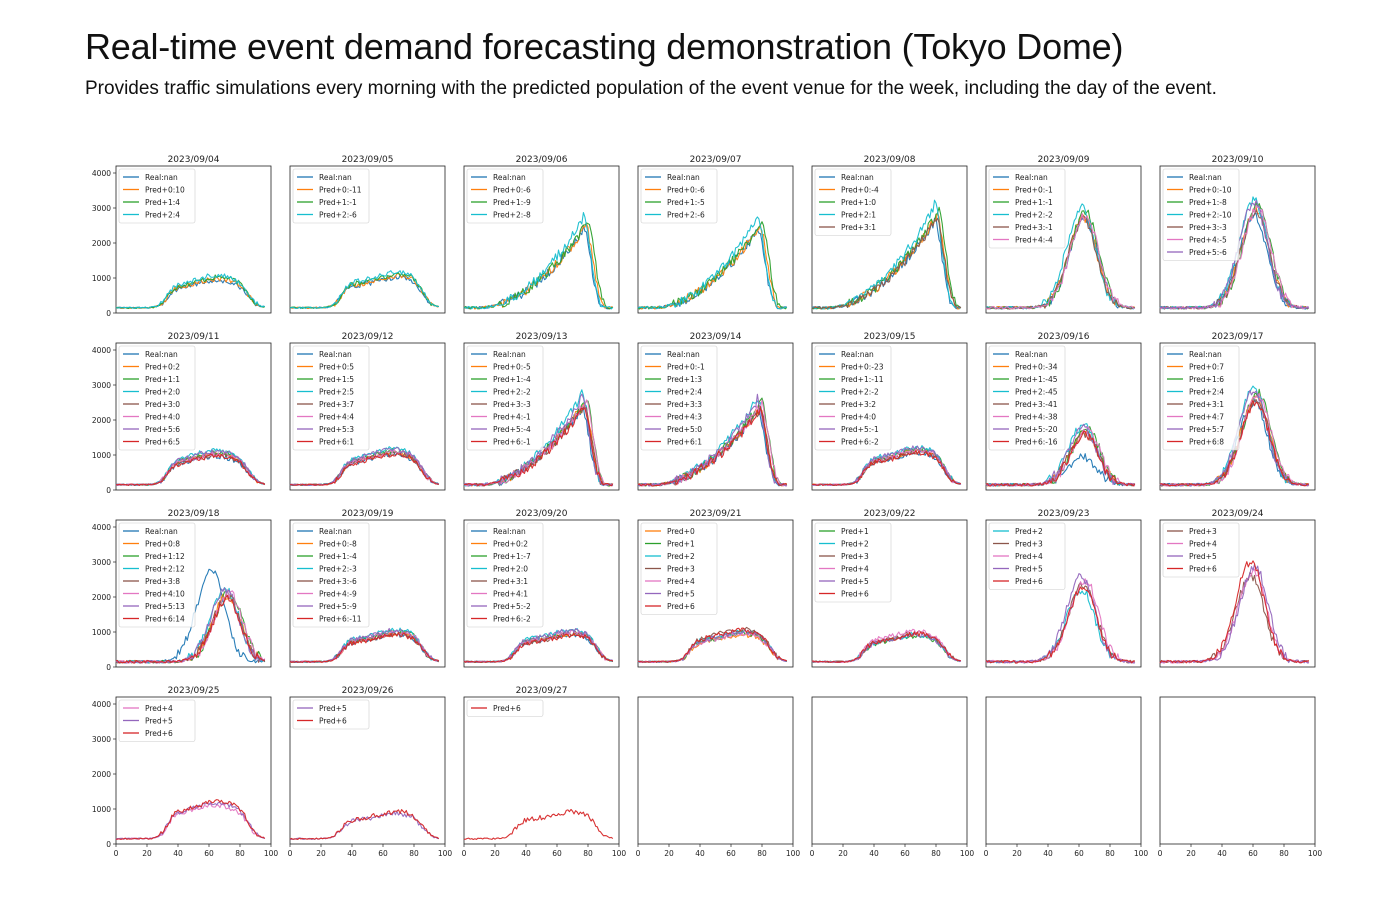 This screenshot has height=918, width=1400. Describe the element at coordinates (336, 379) in the screenshot. I see `legend-label: Pred+1:5` at that location.